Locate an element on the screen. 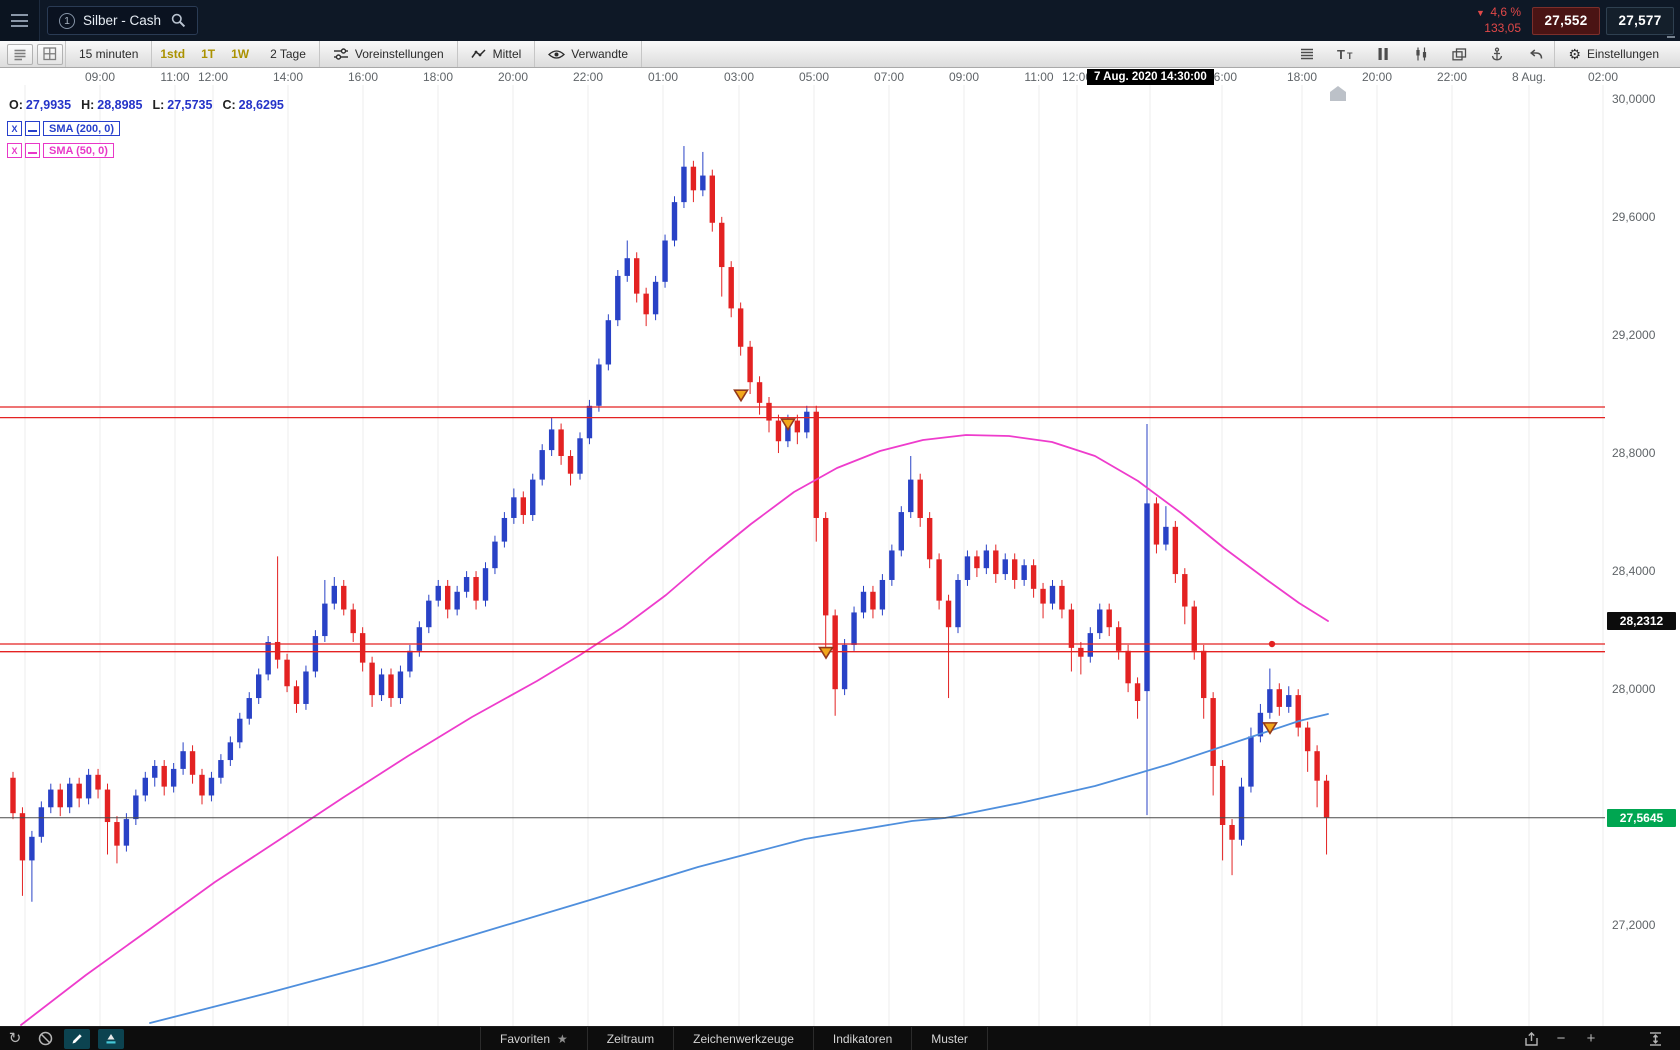 Image resolution: width=1680 pixels, height=1050 pixels. star-icon: ★ is located at coordinates (562, 1038).